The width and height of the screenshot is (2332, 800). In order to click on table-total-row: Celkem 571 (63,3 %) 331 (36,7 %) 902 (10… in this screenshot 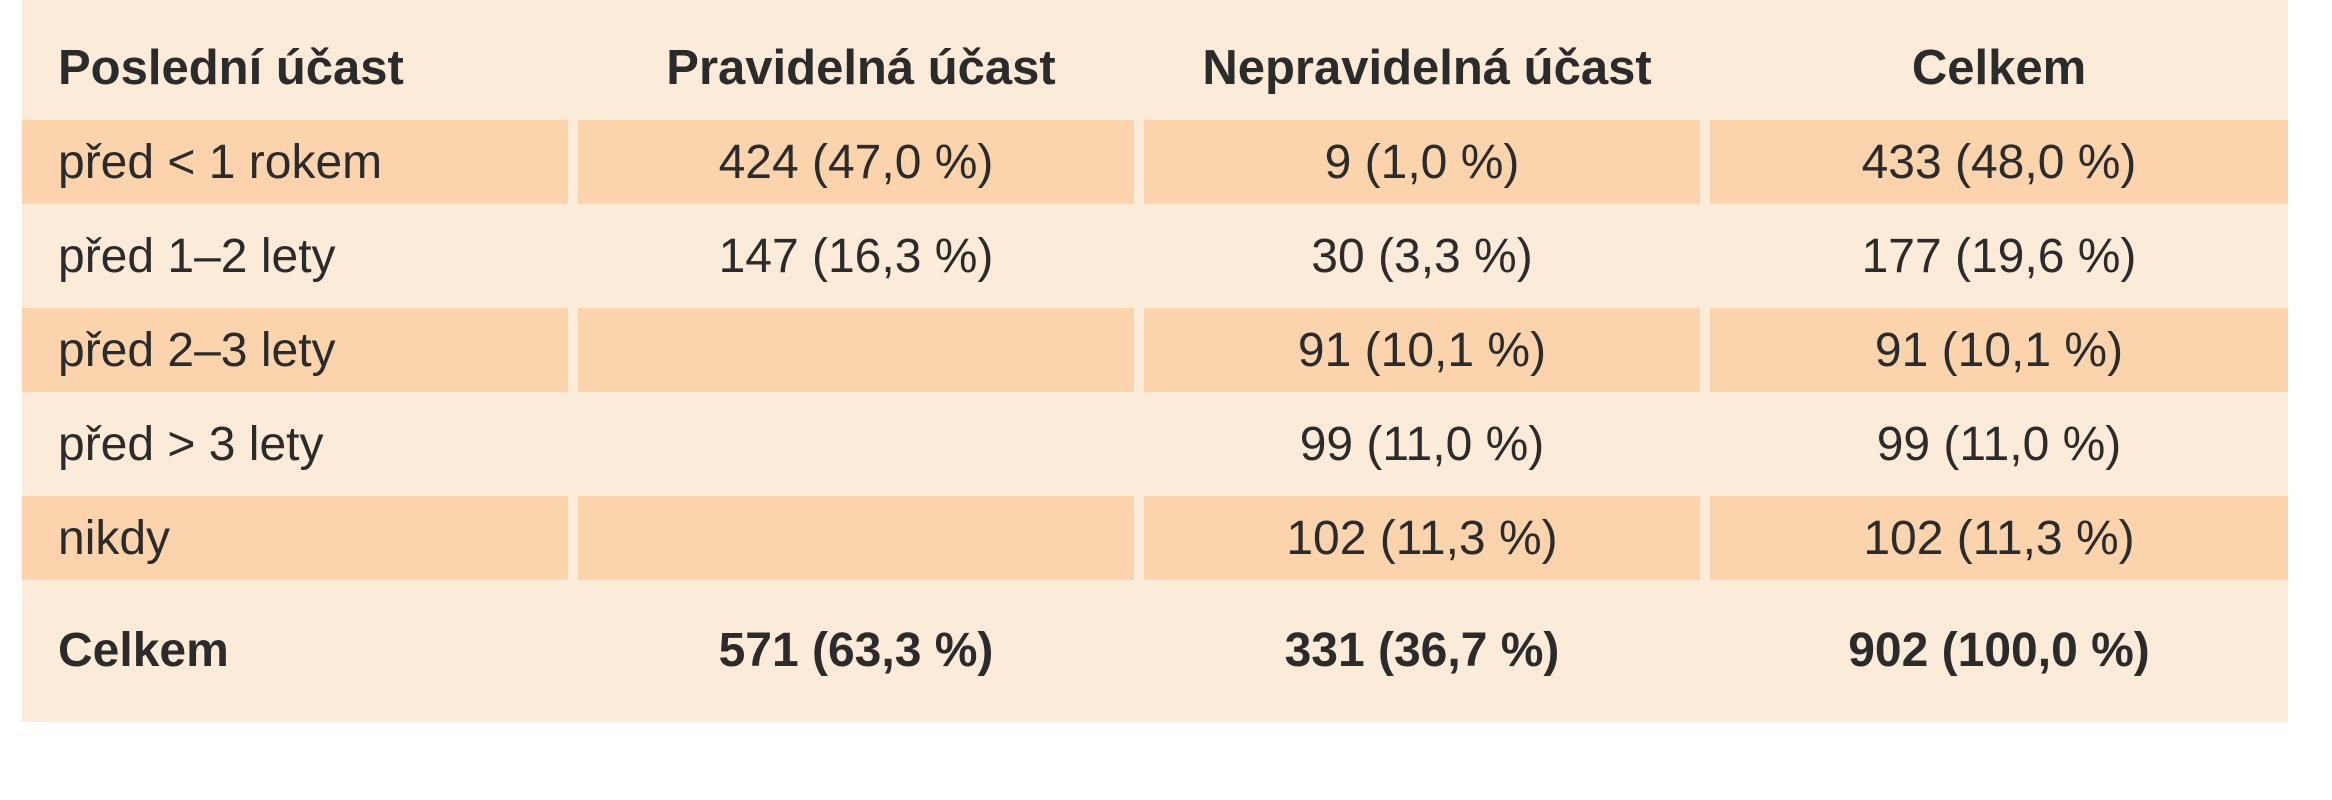, I will do `click(1155, 650)`.